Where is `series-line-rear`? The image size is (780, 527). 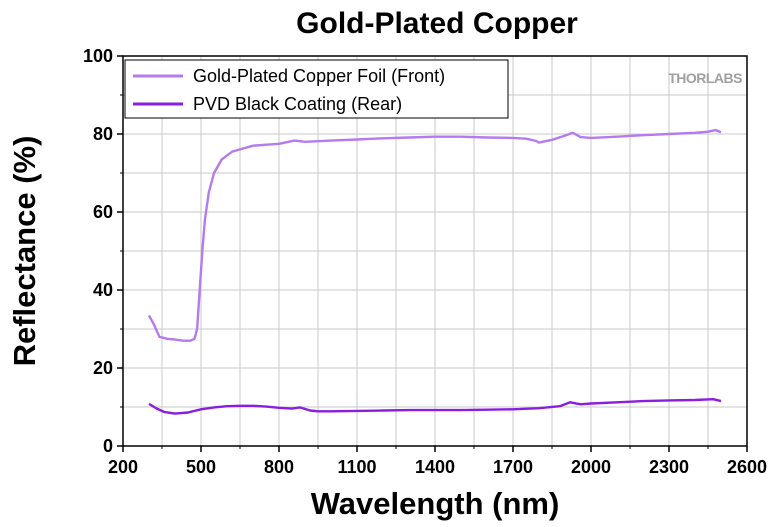
series-line-rear is located at coordinates (435, 406).